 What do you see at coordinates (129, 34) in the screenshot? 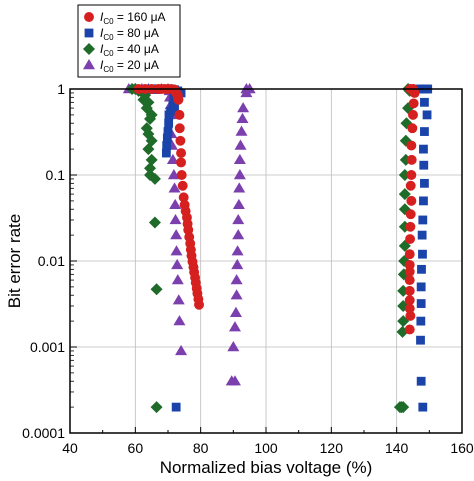
I see `legend-label: IC0 = 80 μA` at bounding box center [129, 34].